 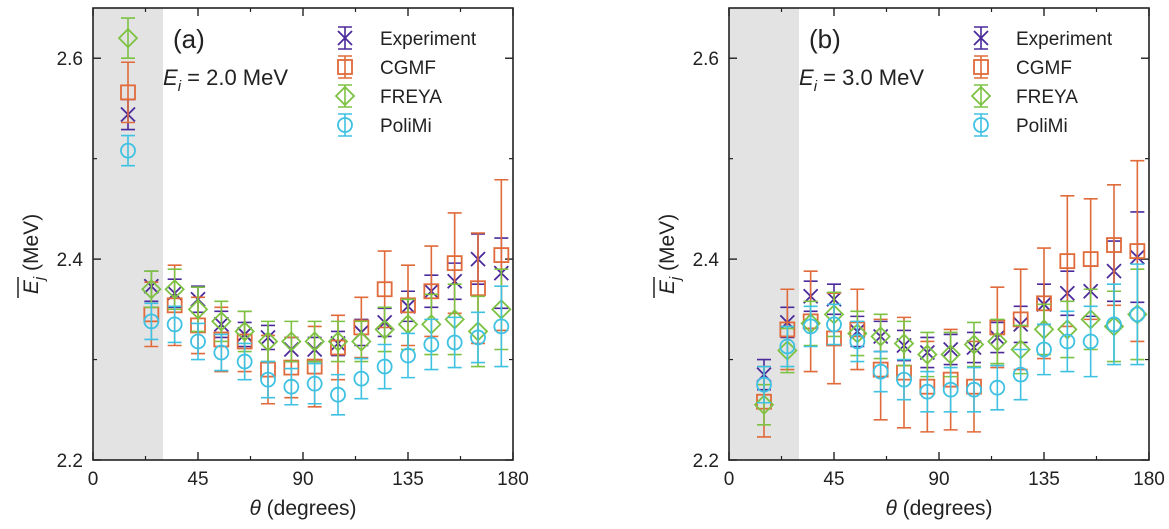 I want to click on condition-label: Ei = 2.0 MeV, so click(x=225, y=80).